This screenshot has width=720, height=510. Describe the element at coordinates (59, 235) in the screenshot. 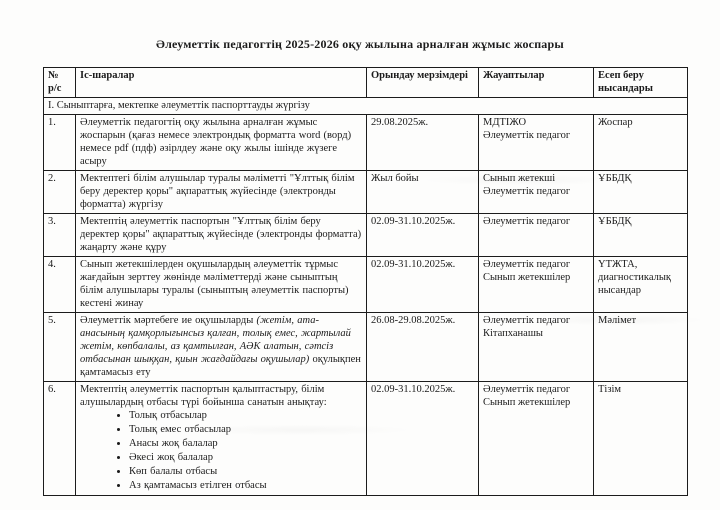

I see `row-number: 3.` at that location.